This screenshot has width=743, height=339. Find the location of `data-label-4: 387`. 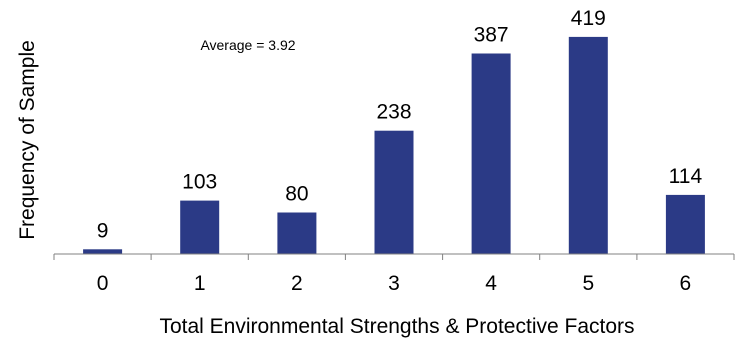

data-label-4: 387 is located at coordinates (491, 35).